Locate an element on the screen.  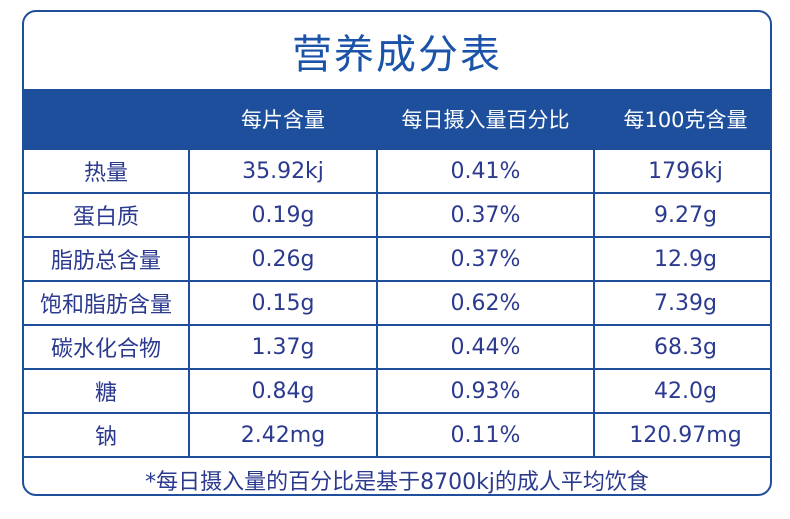
table-row: 糖 0.84g 0.93% 42.0g is located at coordinates (397, 390).